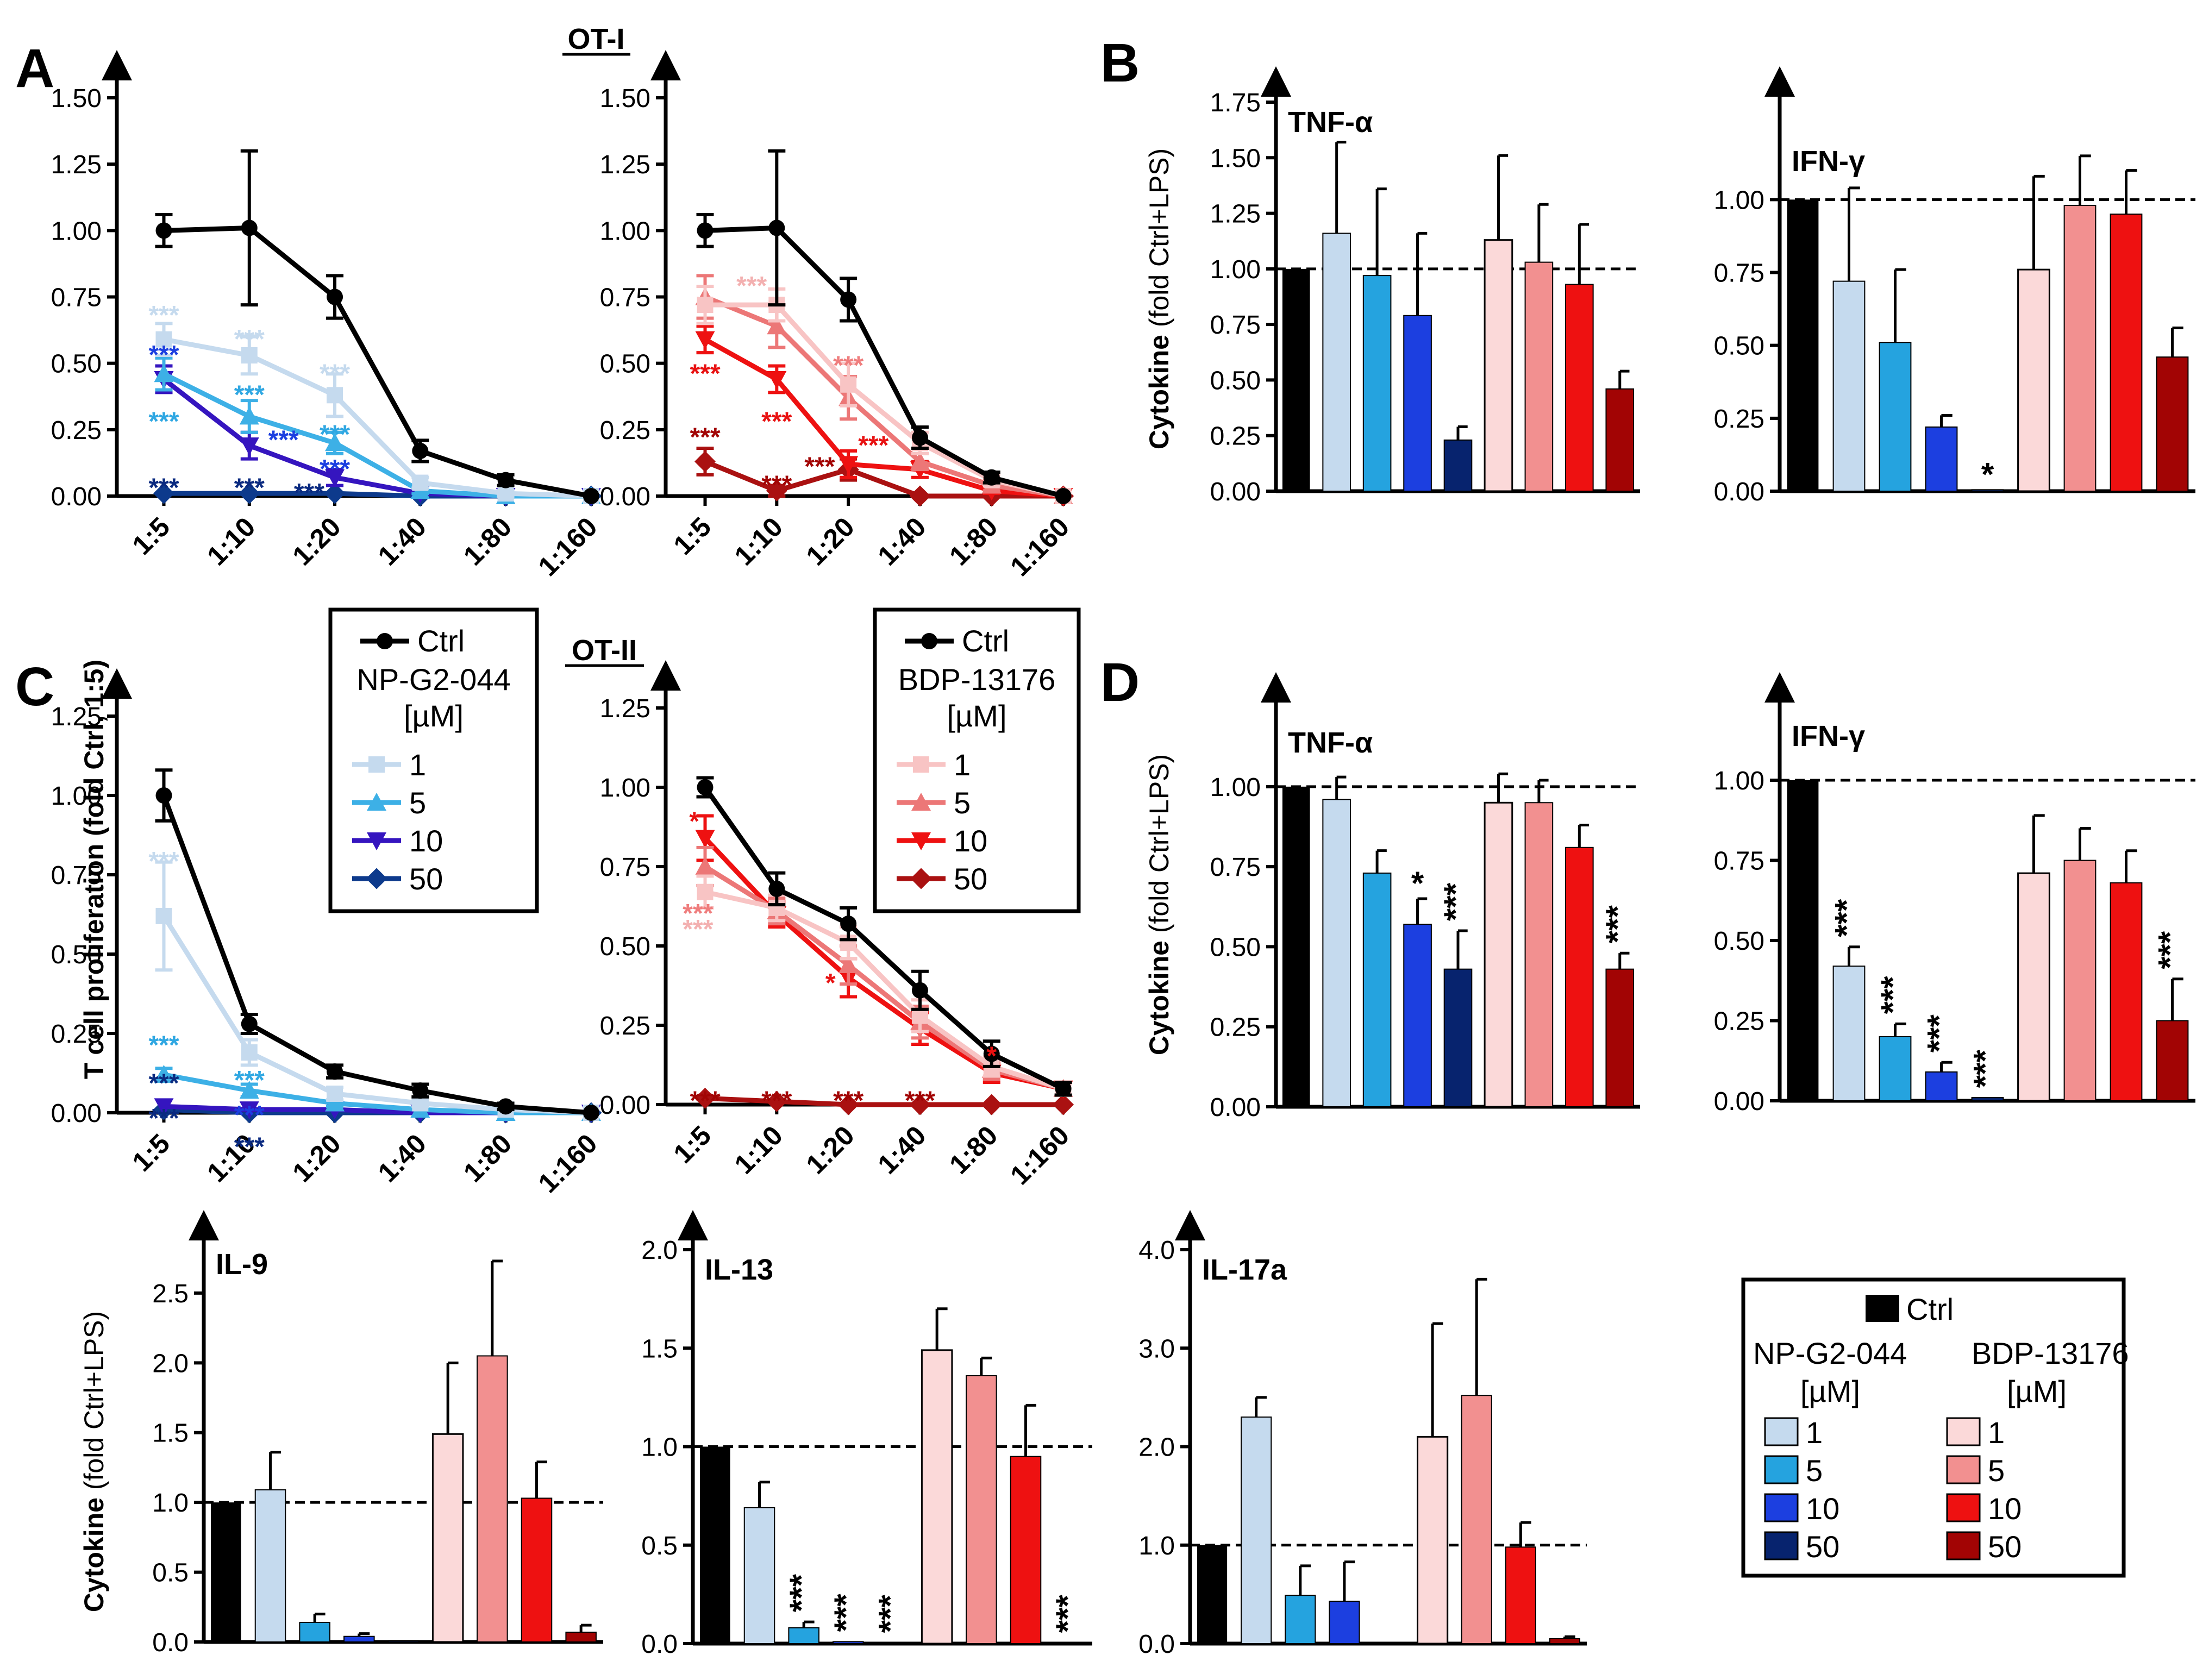 The image size is (2209, 1680). I want to click on legend-unit-label: [µM], so click(434, 716).